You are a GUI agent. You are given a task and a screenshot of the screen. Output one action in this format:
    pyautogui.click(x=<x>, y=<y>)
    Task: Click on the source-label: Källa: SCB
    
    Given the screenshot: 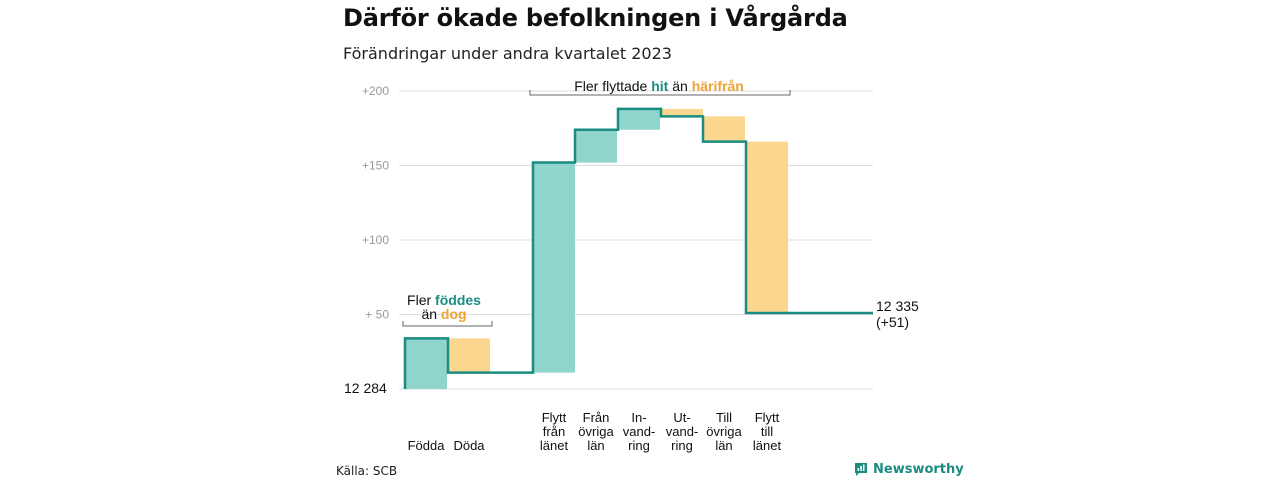 What is the action you would take?
    pyautogui.click(x=367, y=471)
    